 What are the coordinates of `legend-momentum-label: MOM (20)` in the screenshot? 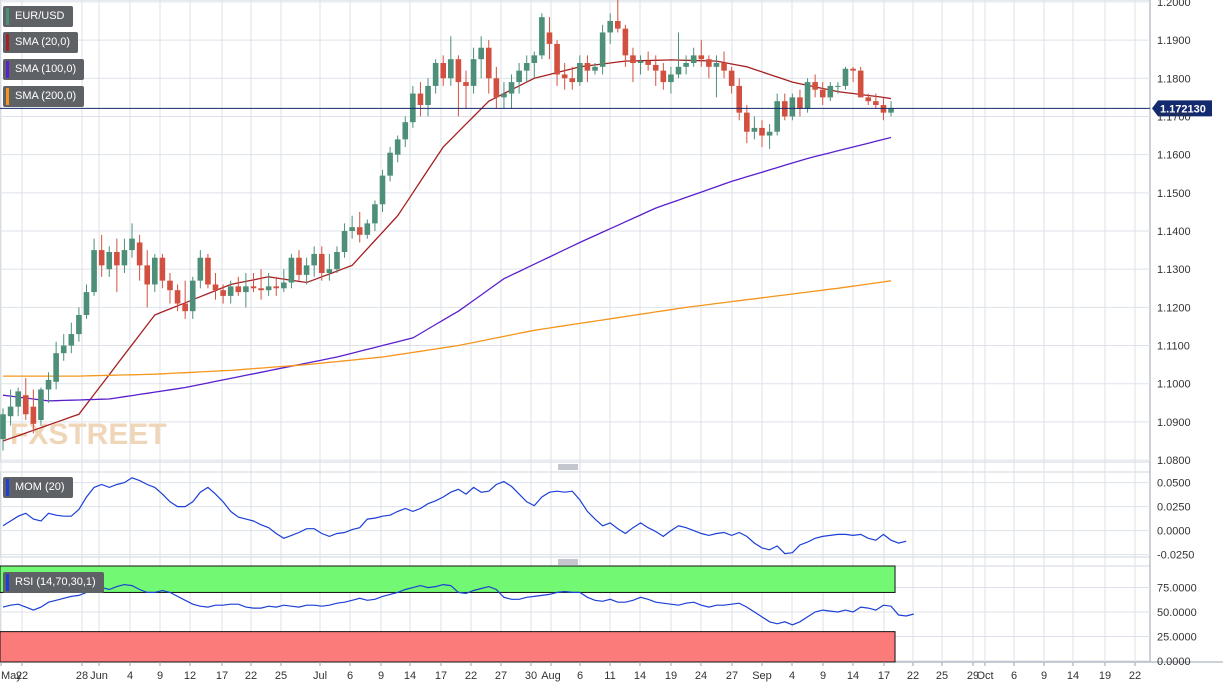 It's located at (40, 487).